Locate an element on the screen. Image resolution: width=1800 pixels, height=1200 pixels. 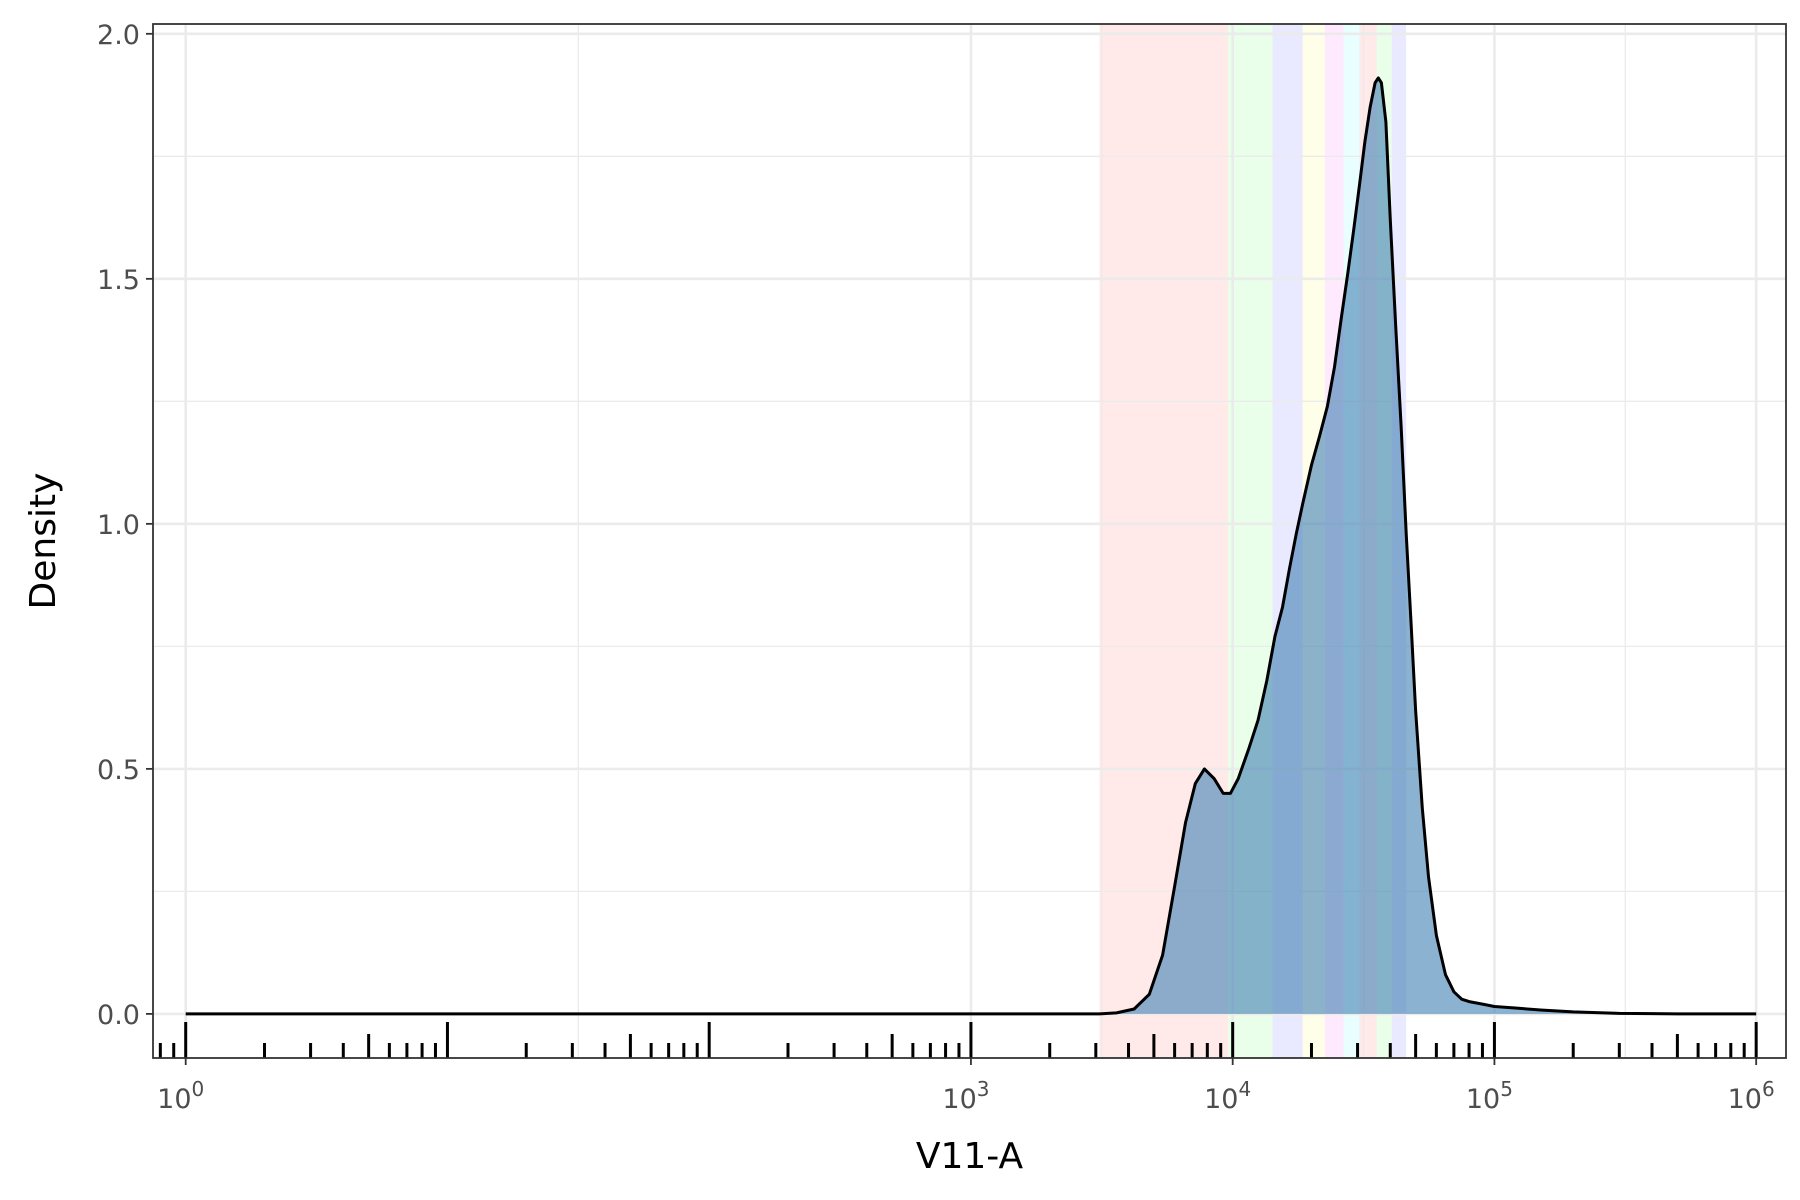
x-tick-label: 10⁶ is located at coordinates (1751, 1096).